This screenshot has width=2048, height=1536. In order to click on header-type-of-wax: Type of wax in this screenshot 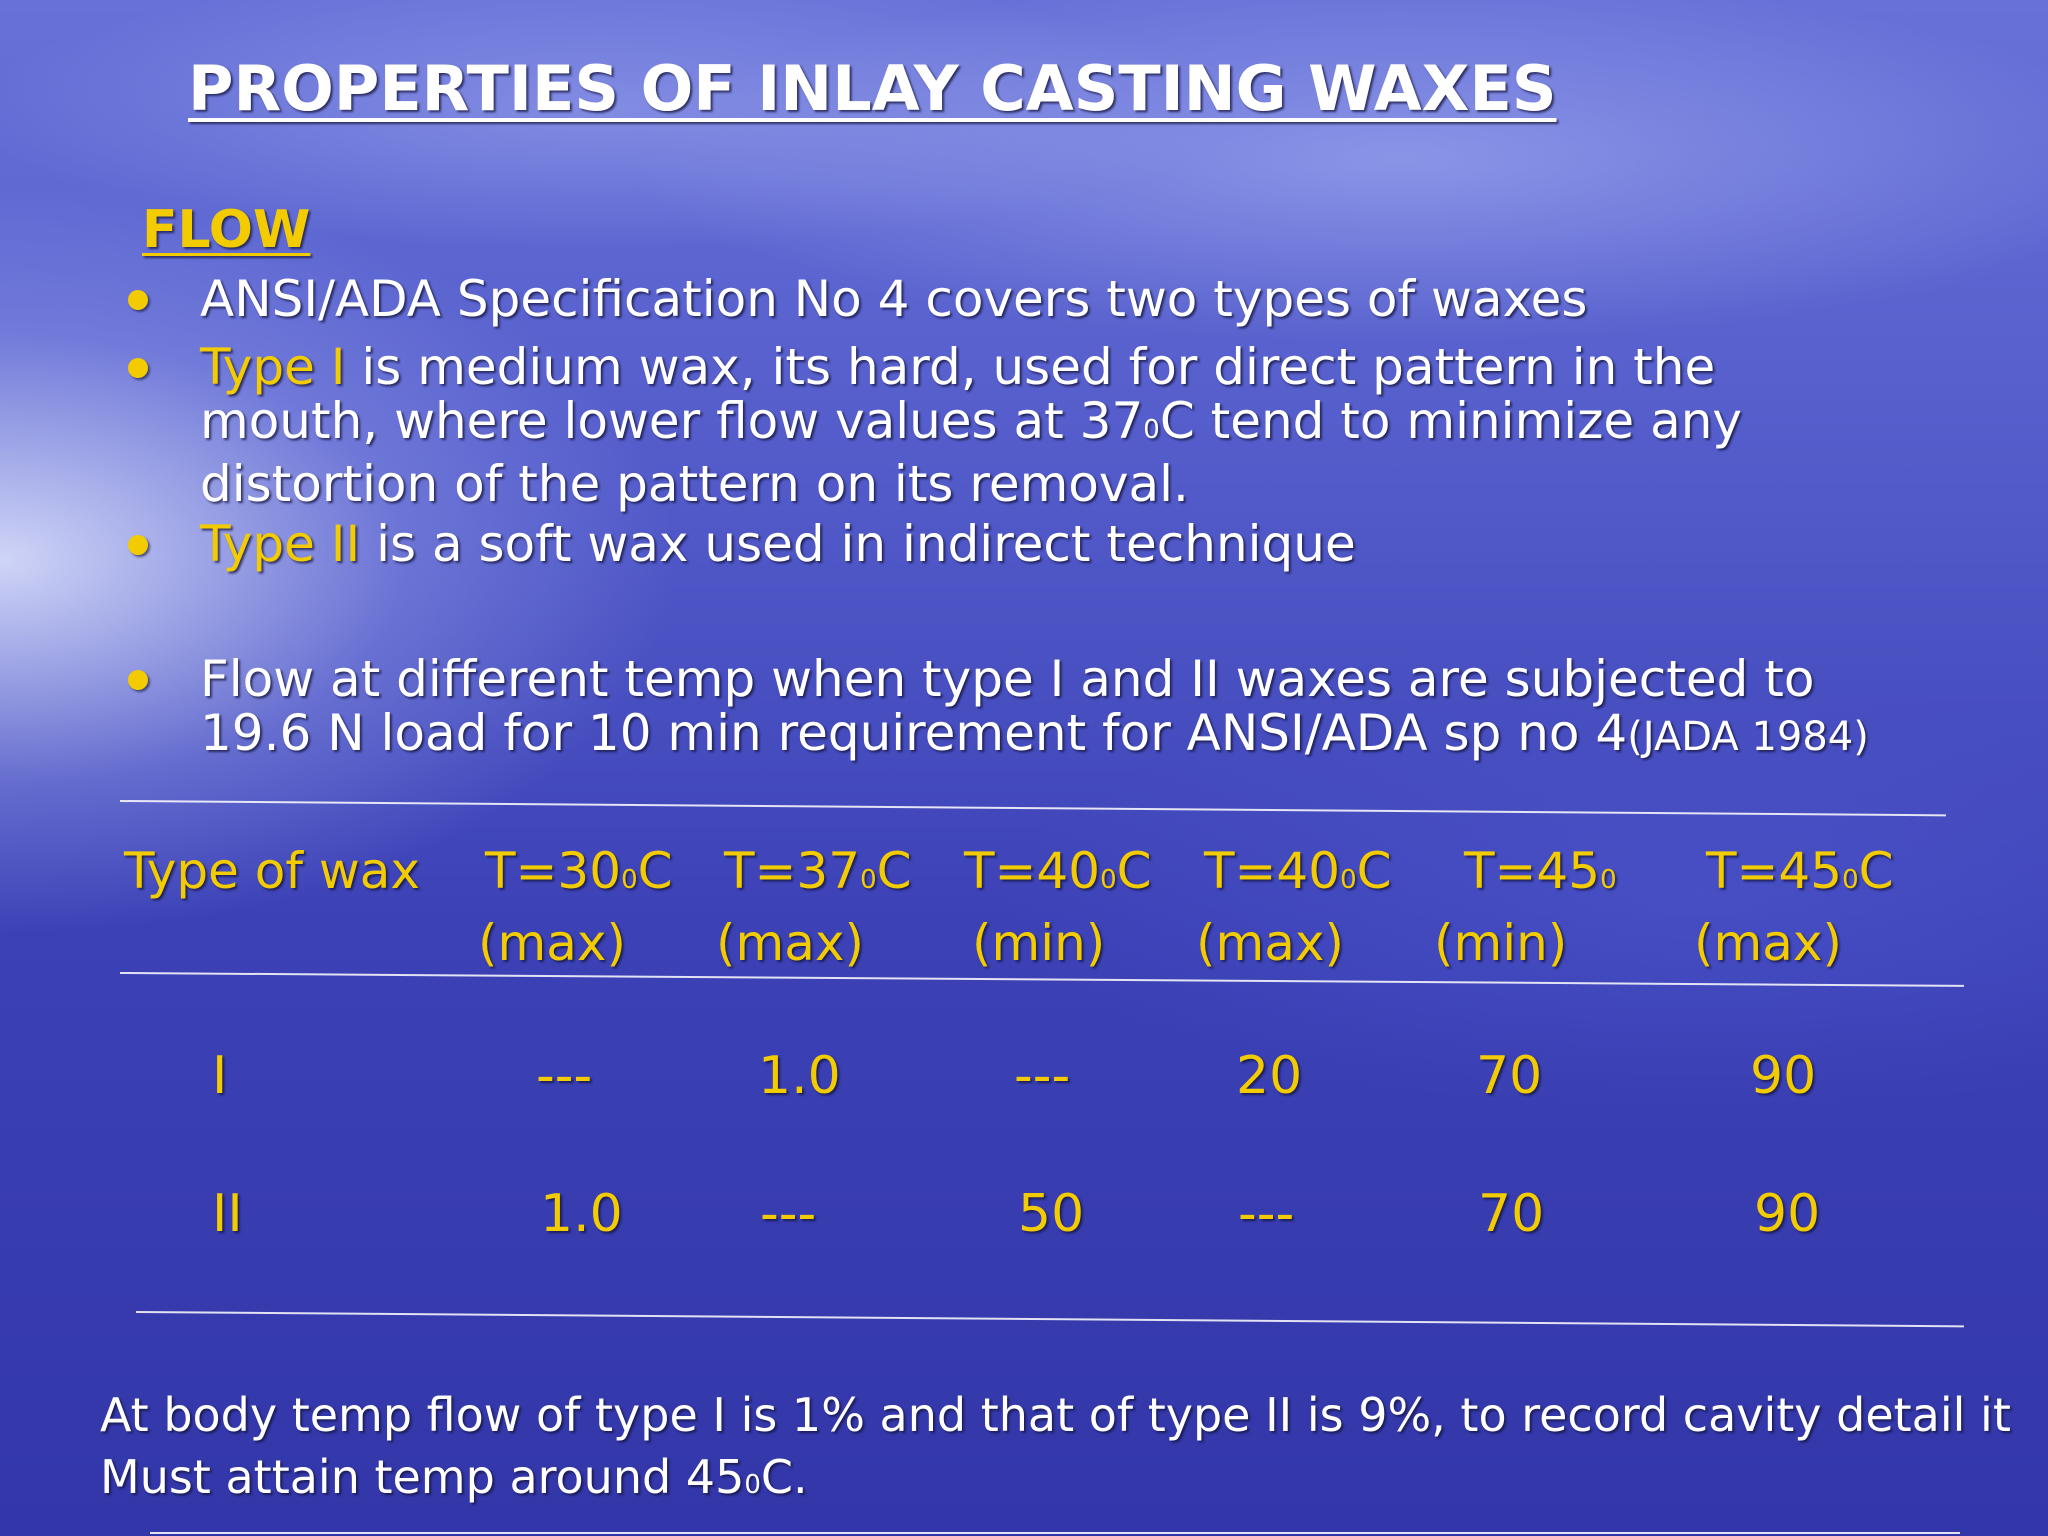, I will do `click(272, 871)`.